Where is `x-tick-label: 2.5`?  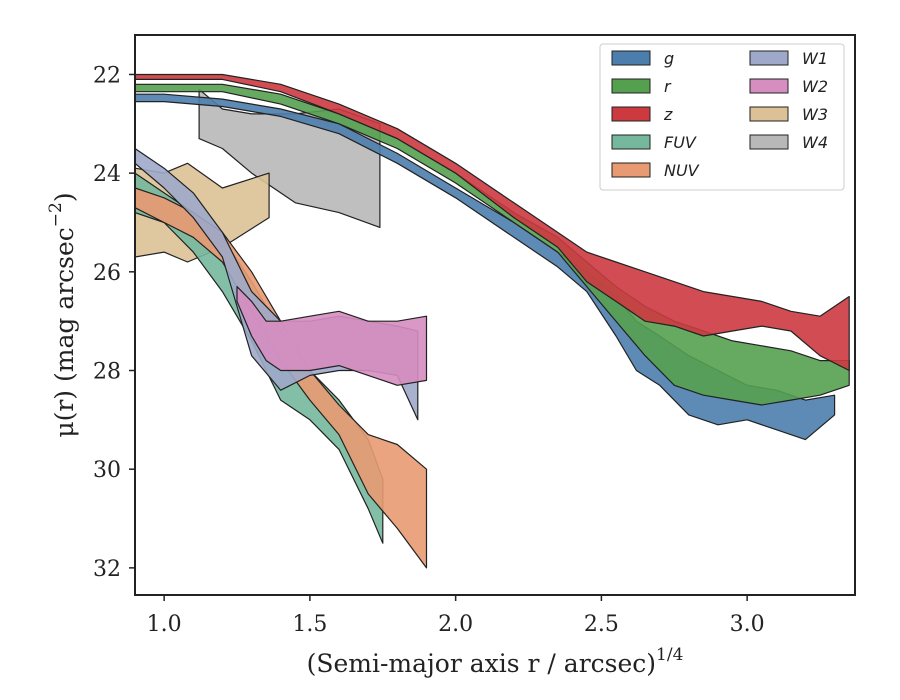
x-tick-label: 2.5 is located at coordinates (601, 624).